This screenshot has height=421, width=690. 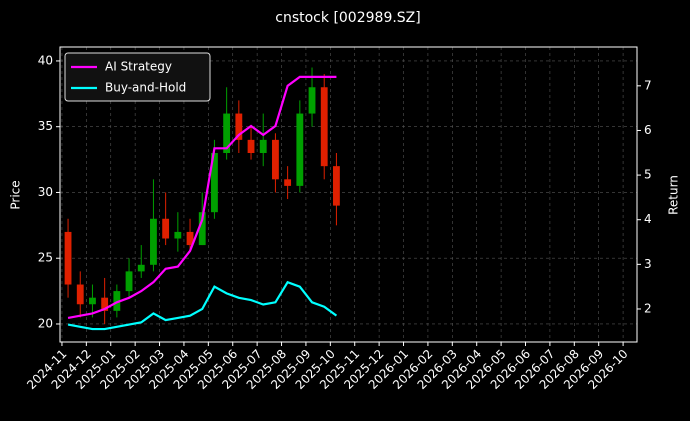 What do you see at coordinates (648, 308) in the screenshot?
I see `y2-tick-label: 2` at bounding box center [648, 308].